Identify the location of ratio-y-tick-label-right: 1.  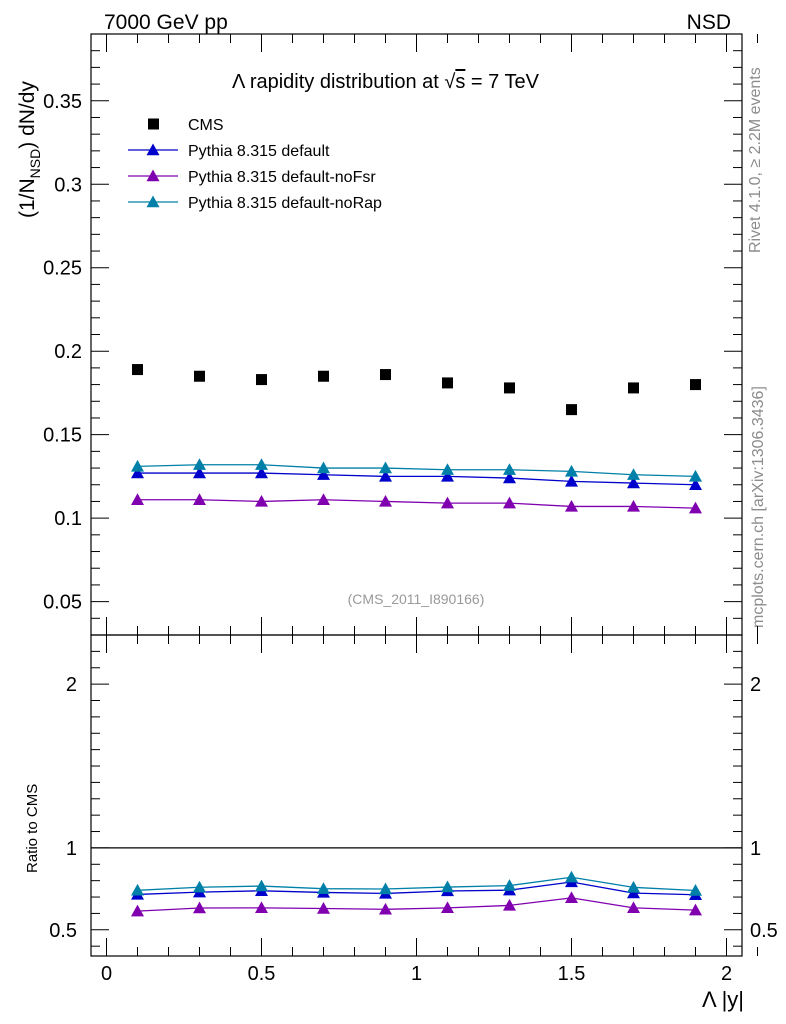
(755, 849).